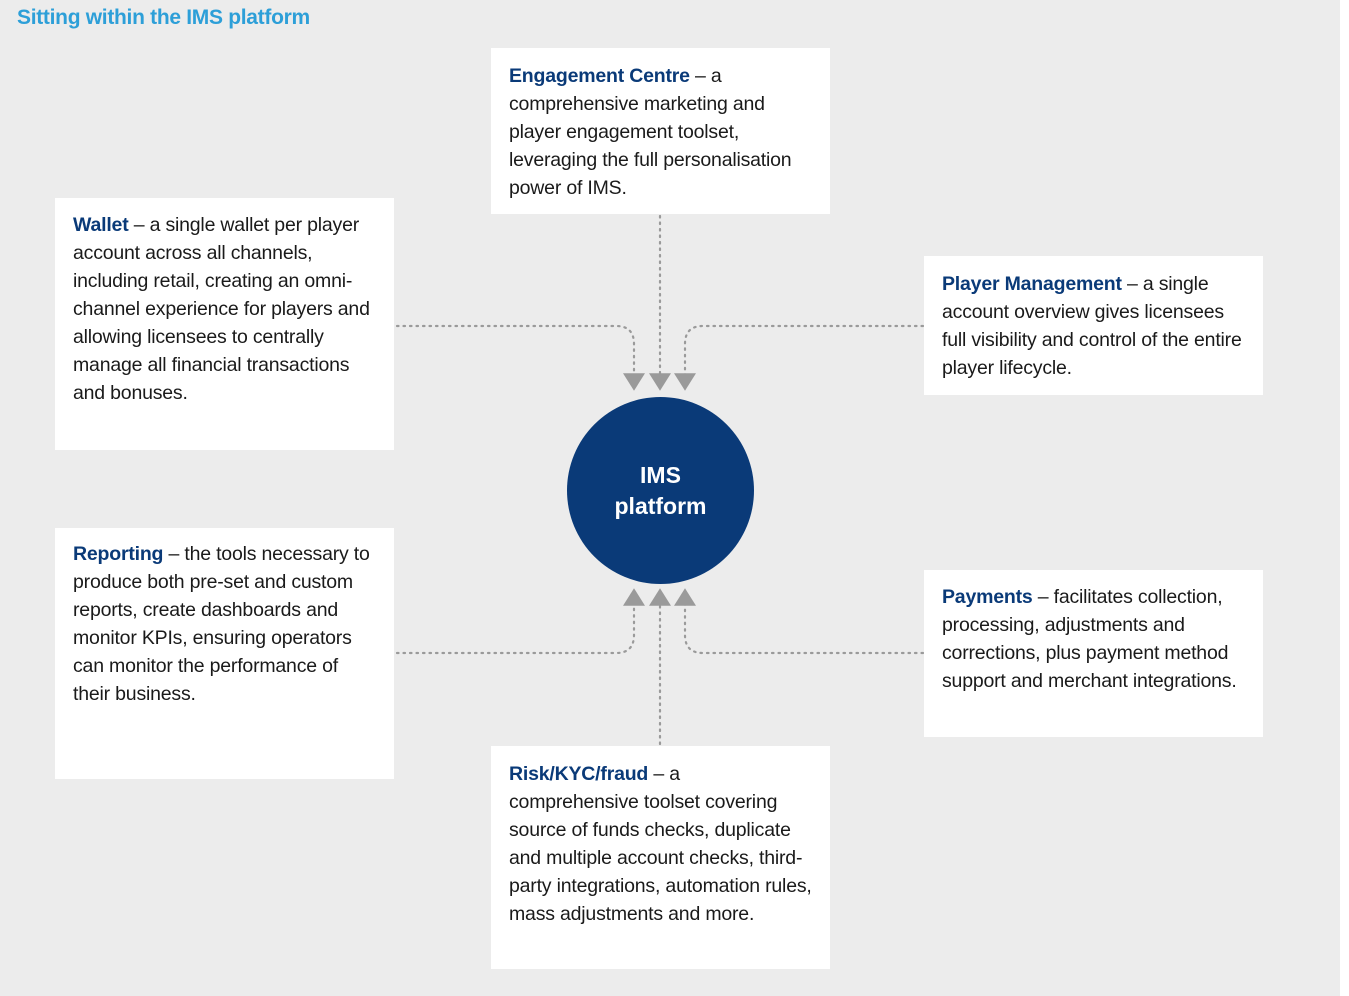 Image resolution: width=1349 pixels, height=996 pixels. I want to click on connector-player-management, so click(799, 357).